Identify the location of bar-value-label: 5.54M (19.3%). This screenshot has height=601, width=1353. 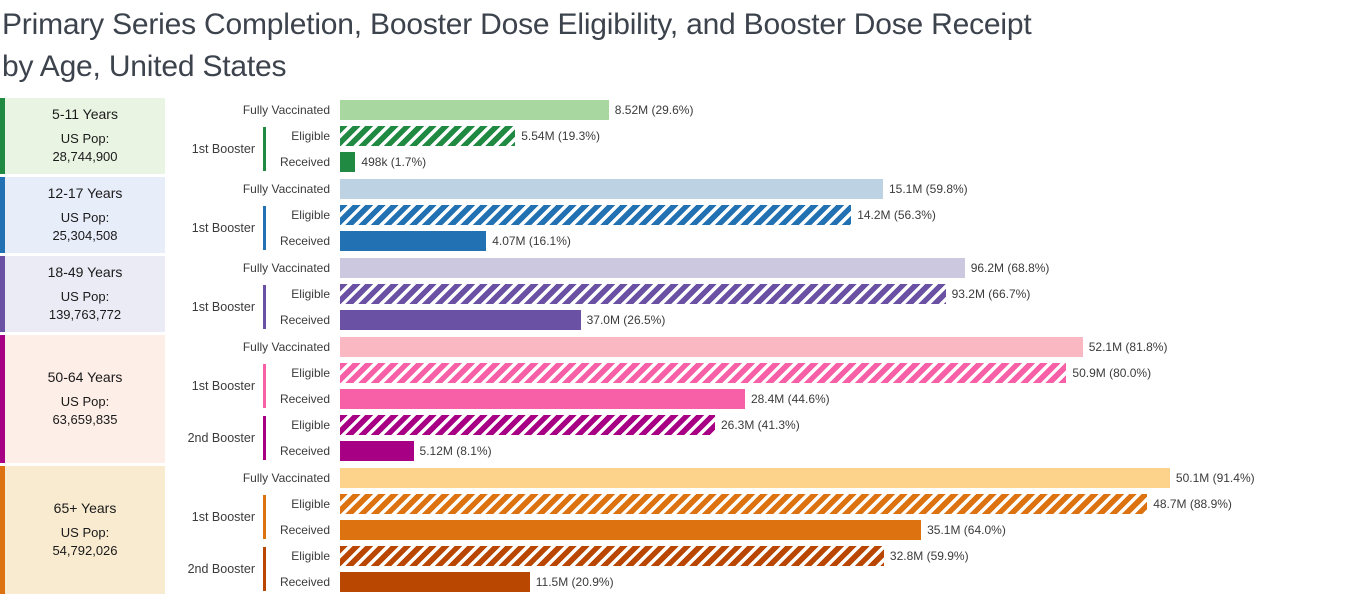
(560, 136).